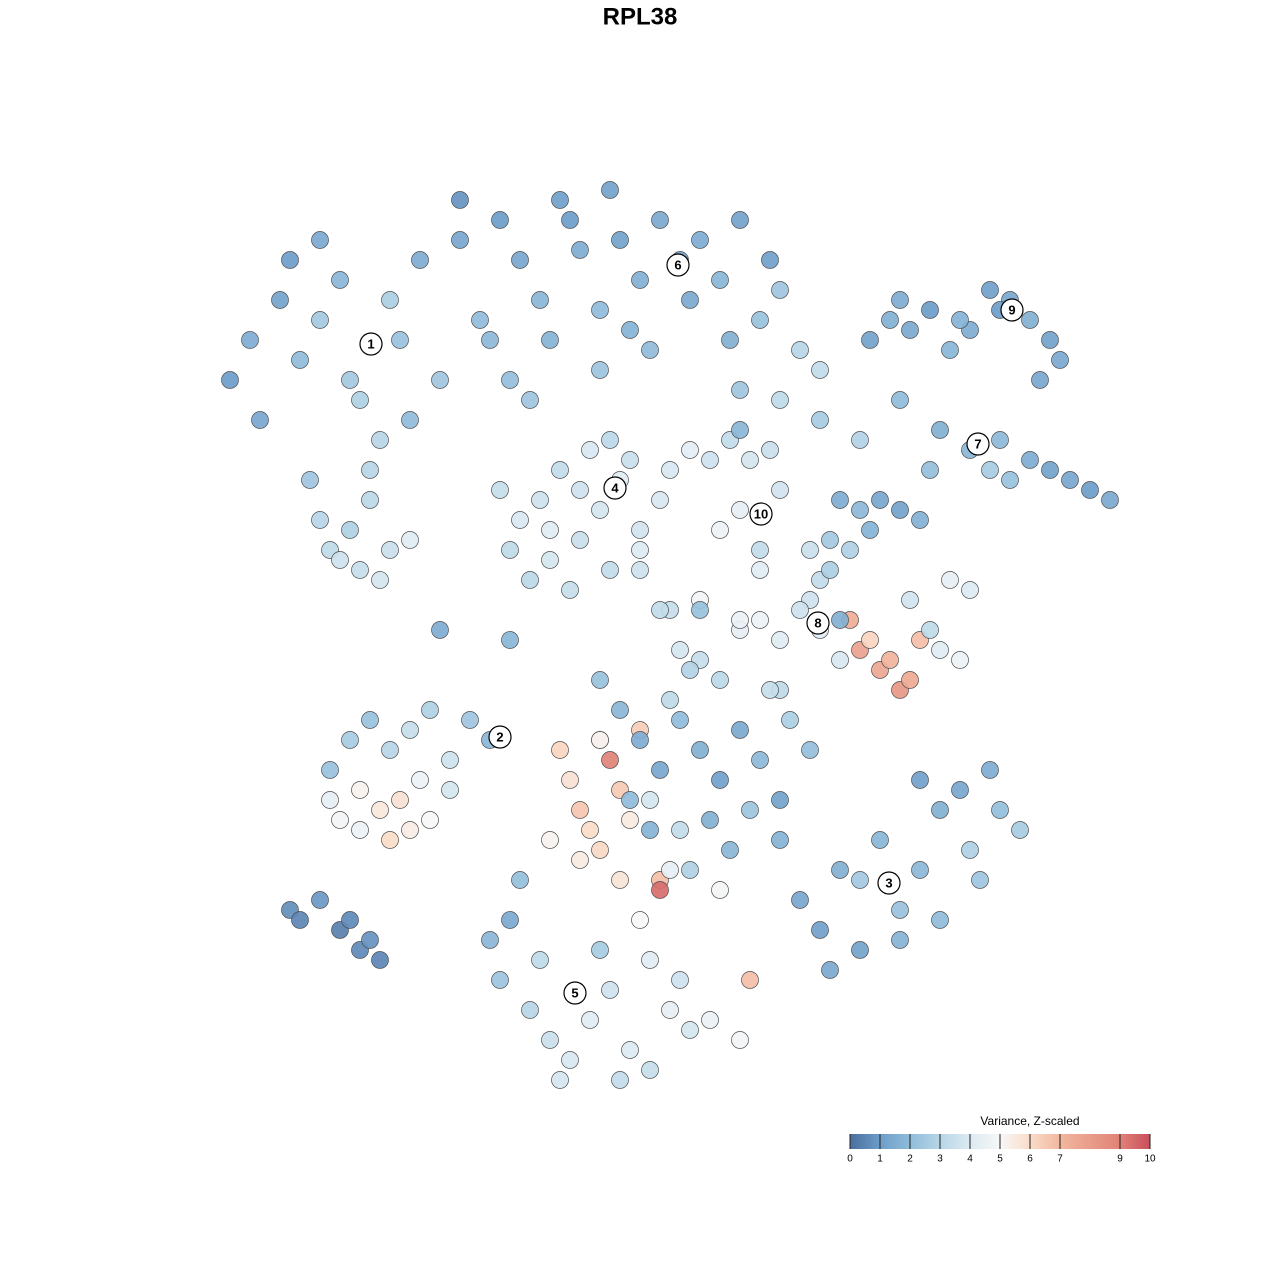  I want to click on cluster-label: 2, so click(499, 736).